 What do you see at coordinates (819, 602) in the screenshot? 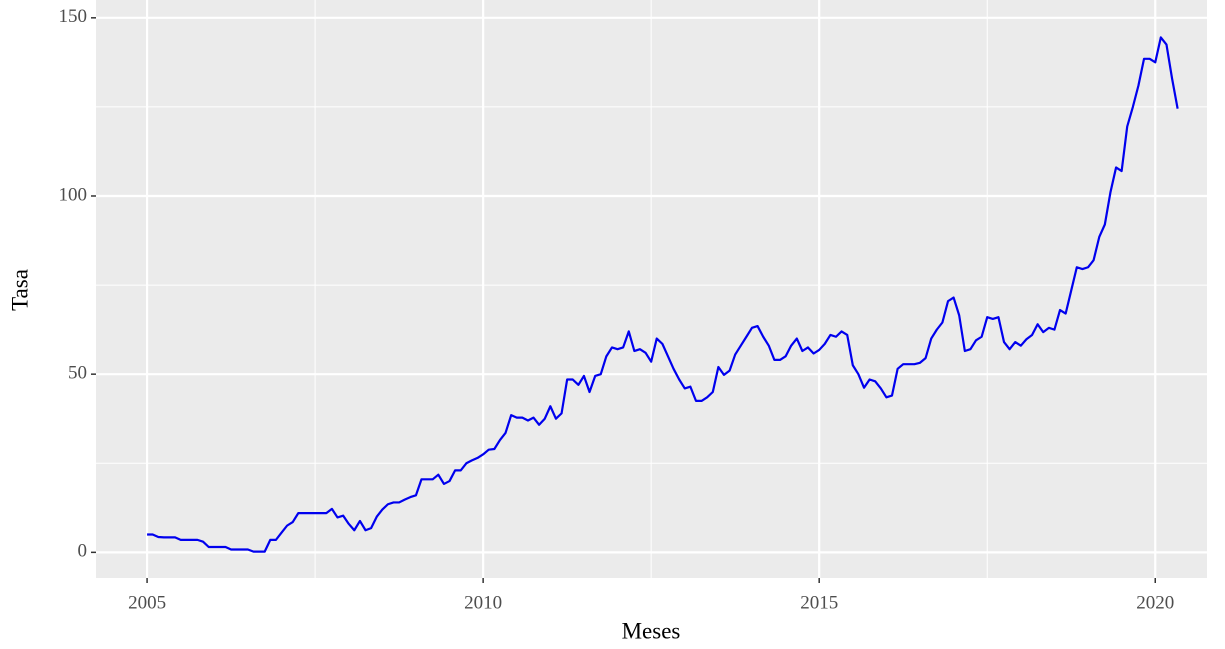
I see `x-tick-label: 2015` at bounding box center [819, 602].